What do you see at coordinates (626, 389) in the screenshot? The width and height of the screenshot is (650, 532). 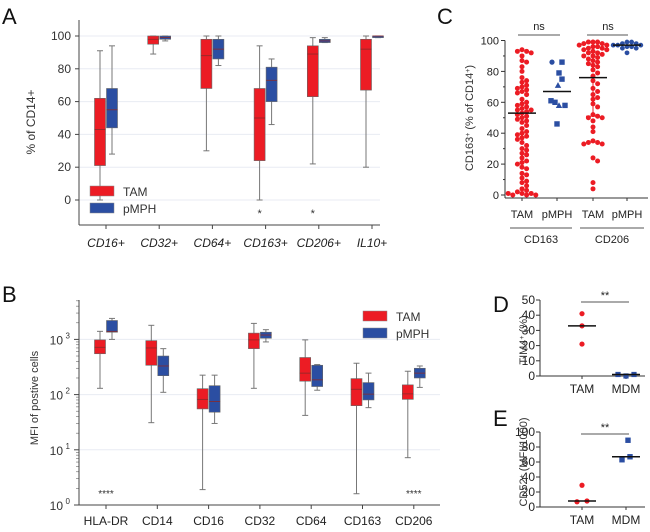 I see `x-tick-label: MDM` at bounding box center [626, 389].